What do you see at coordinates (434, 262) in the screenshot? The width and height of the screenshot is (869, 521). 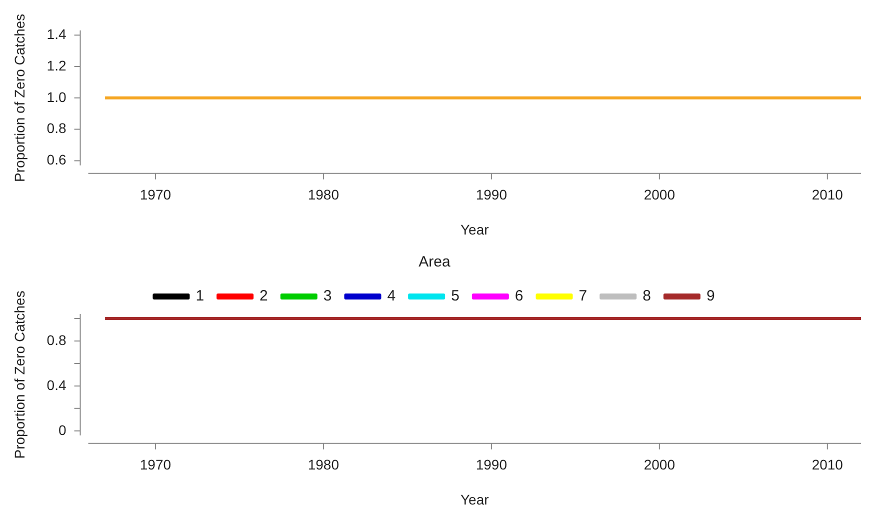 I see `legend-title: Area` at bounding box center [434, 262].